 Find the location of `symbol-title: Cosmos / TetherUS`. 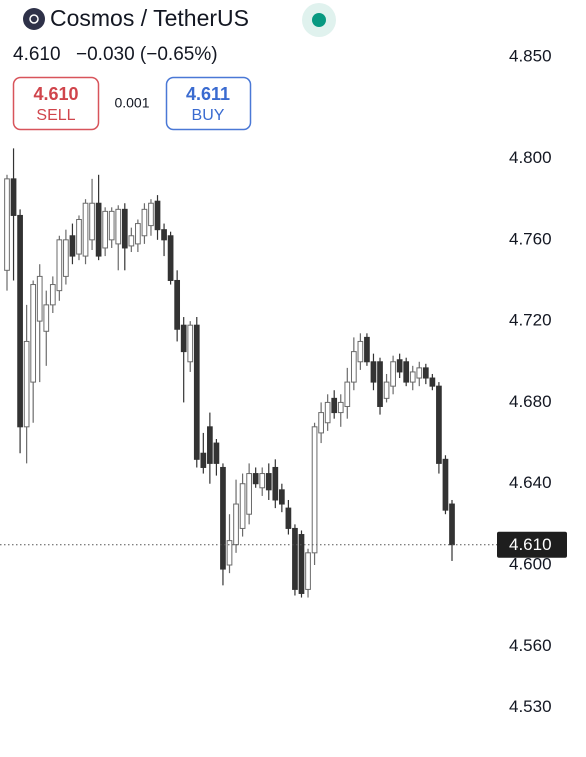

symbol-title: Cosmos / TetherUS is located at coordinates (149, 18).